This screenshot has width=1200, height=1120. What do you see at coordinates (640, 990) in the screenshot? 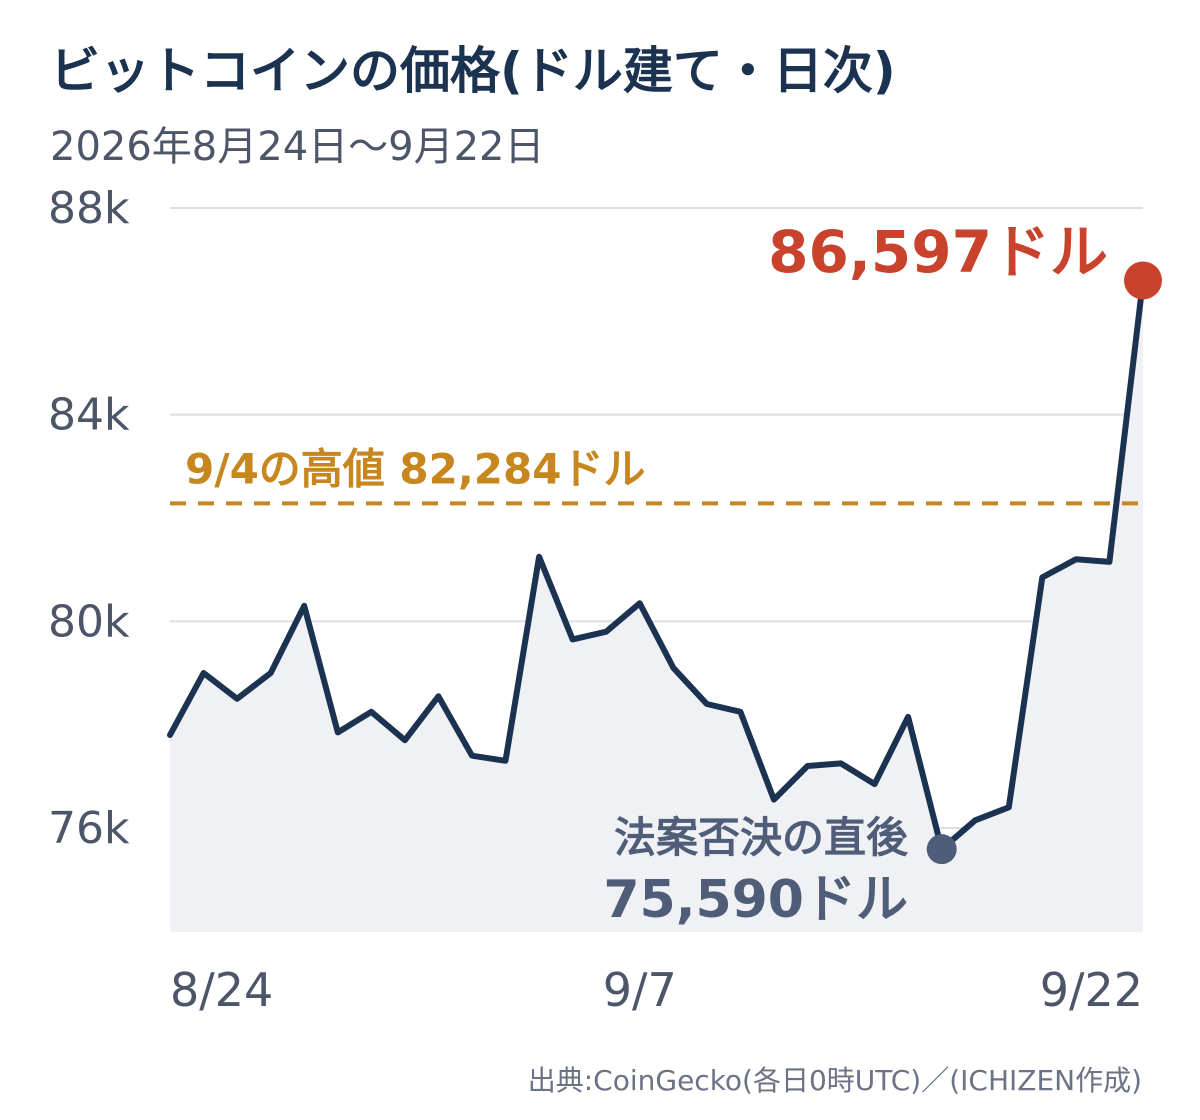
I see `x-tick-label: 9/7` at bounding box center [640, 990].